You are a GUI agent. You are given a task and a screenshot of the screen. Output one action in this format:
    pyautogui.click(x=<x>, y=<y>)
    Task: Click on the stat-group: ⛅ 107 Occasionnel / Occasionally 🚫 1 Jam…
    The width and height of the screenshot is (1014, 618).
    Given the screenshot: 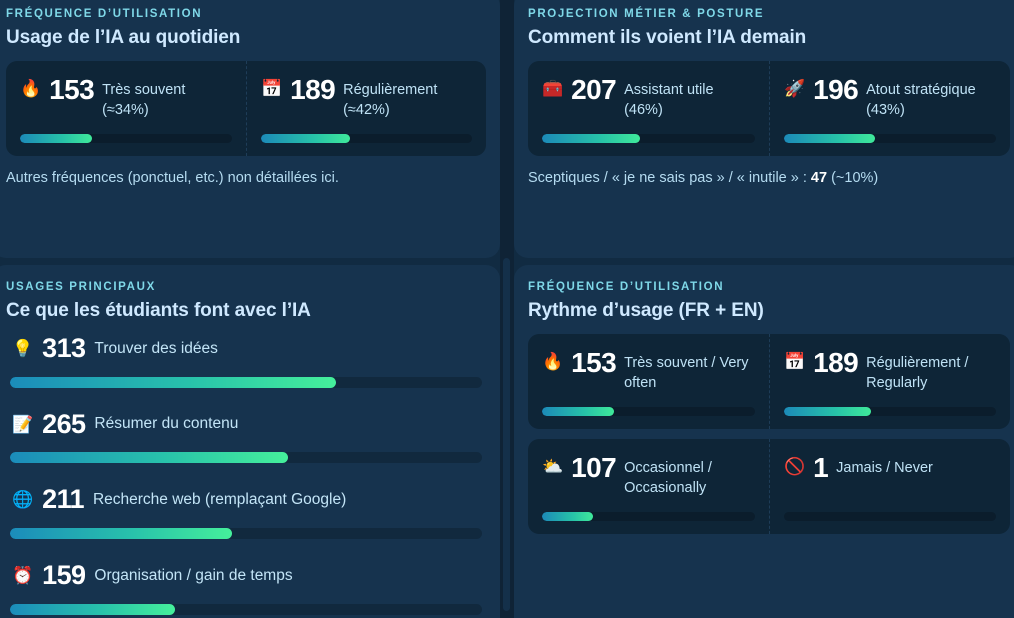 What is the action you would take?
    pyautogui.click(x=769, y=486)
    